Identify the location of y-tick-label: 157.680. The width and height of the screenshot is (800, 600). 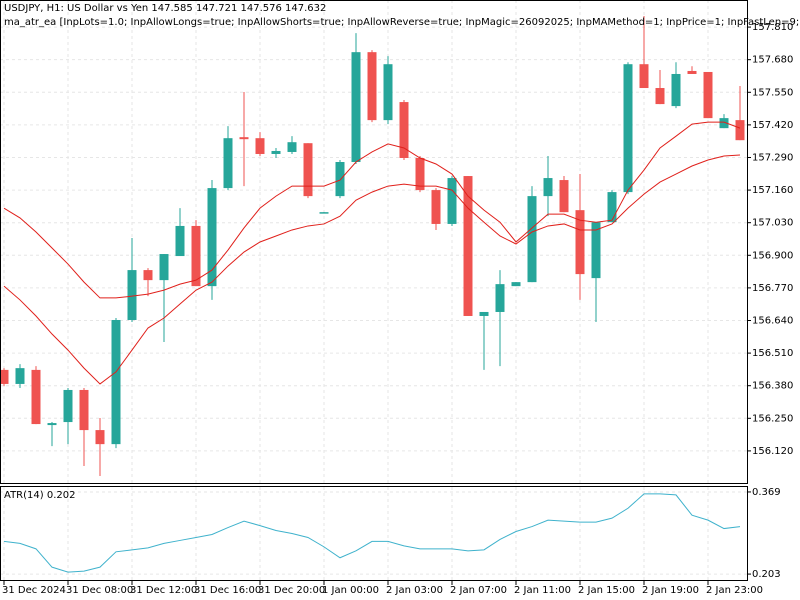
(772, 60).